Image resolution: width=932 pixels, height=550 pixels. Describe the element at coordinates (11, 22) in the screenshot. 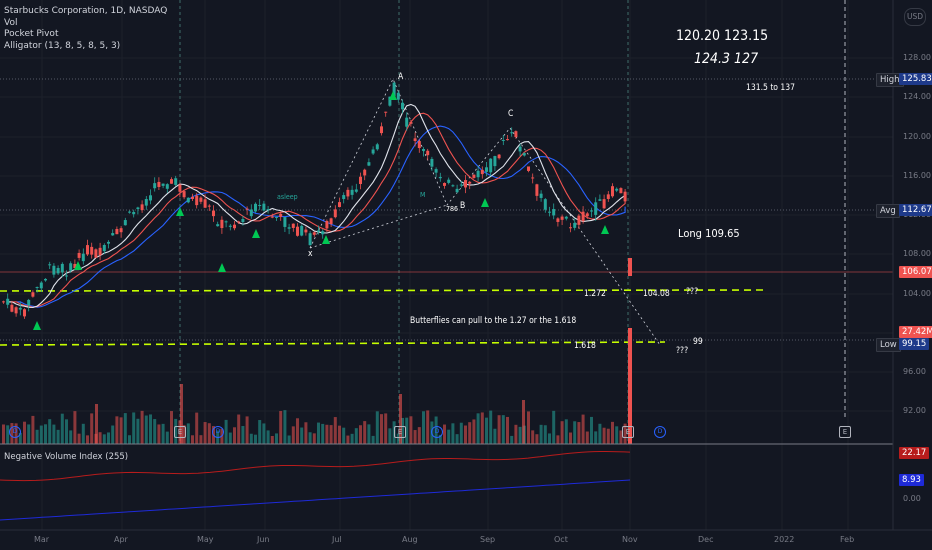

I see `vol-legend: Vol` at that location.